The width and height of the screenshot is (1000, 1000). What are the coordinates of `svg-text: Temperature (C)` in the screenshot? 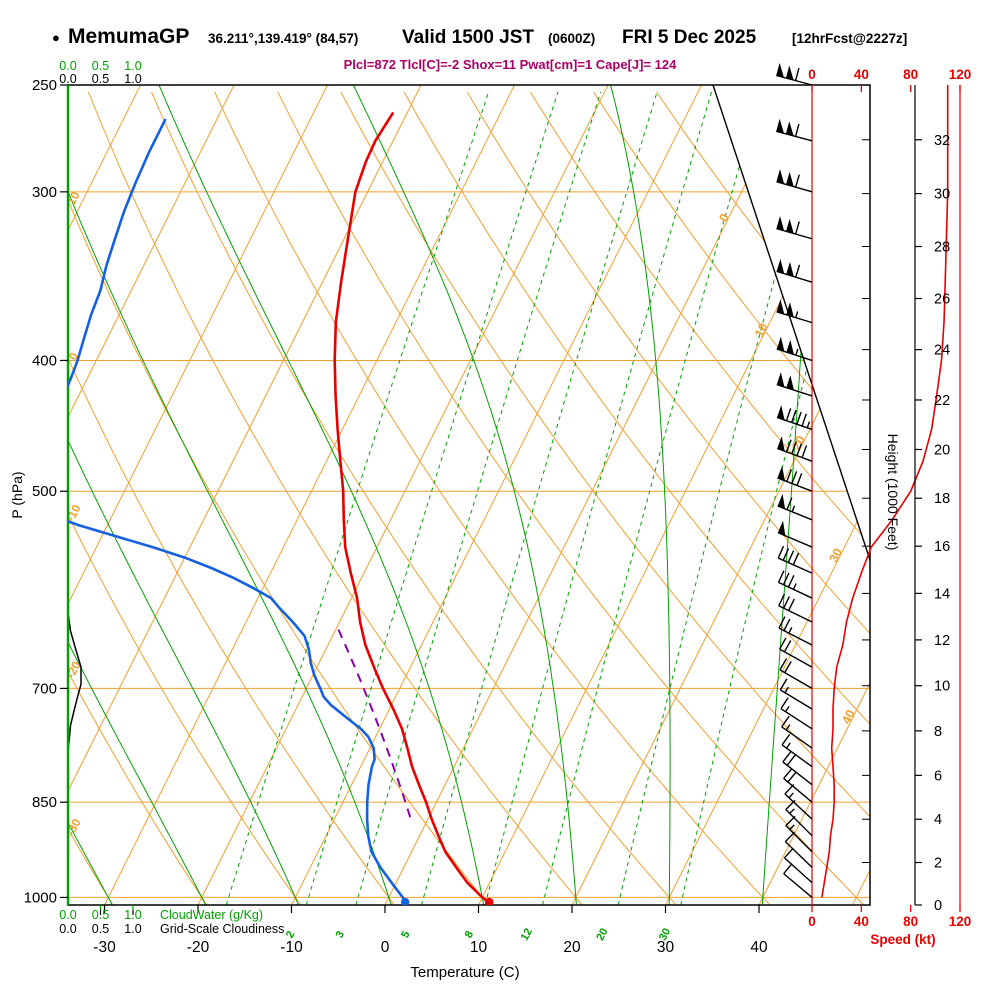 It's located at (464, 972).